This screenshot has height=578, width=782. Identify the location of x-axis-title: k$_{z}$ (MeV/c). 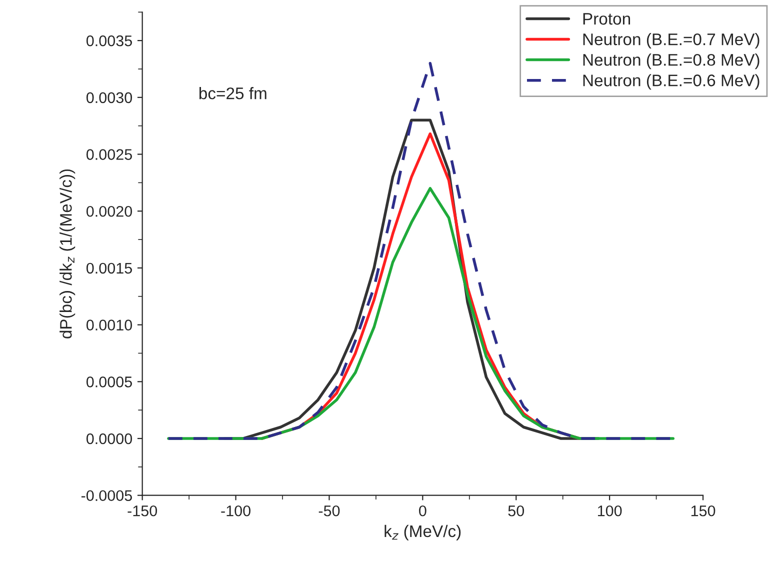
(422, 532).